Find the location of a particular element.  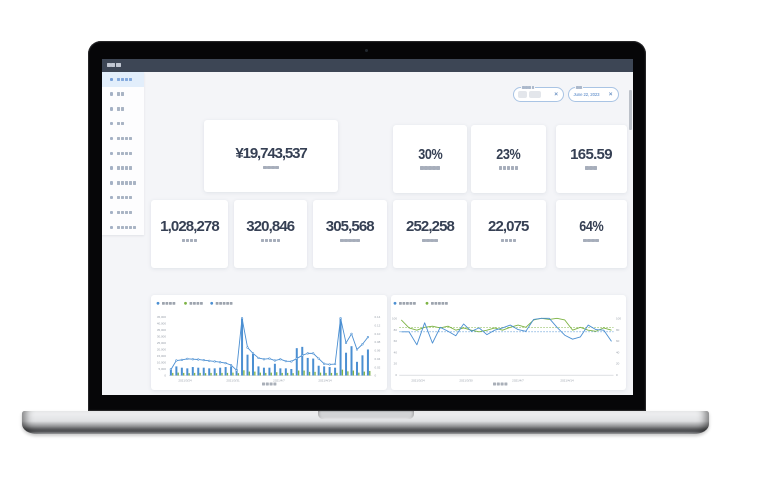

svg-text: 30,000 is located at coordinates (162, 337).